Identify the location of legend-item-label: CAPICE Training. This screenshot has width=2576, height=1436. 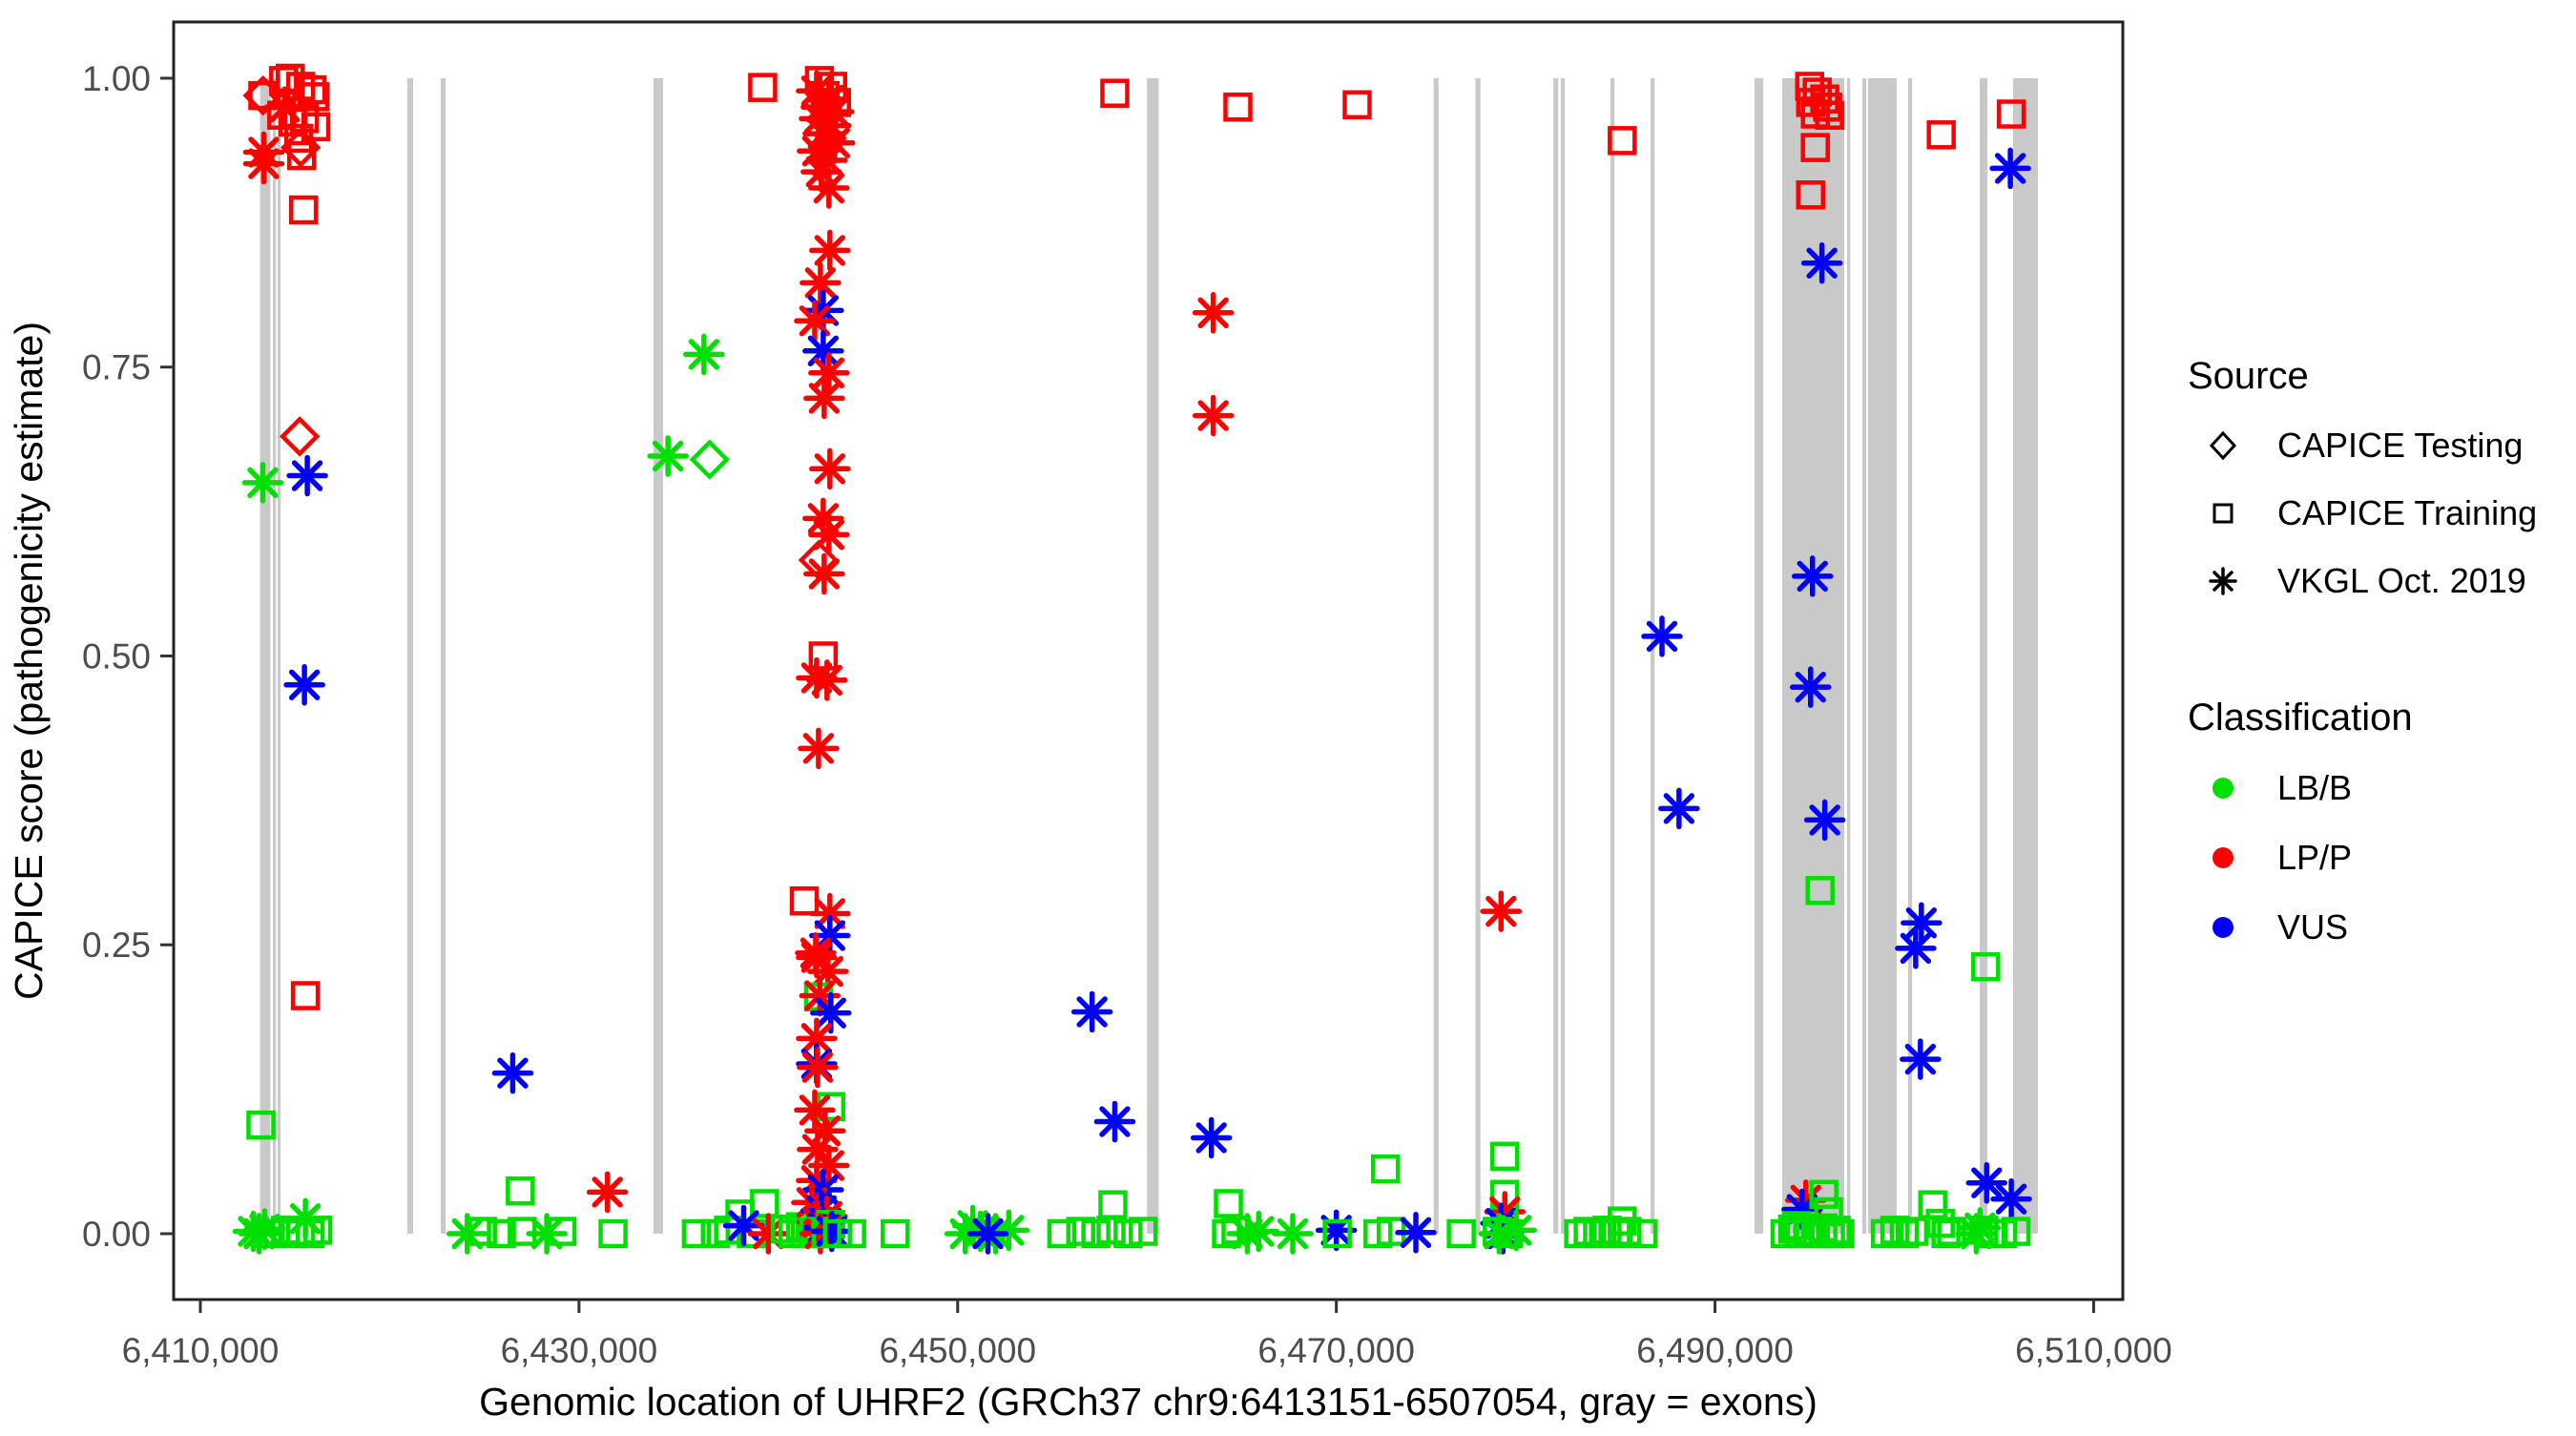
(2407, 512).